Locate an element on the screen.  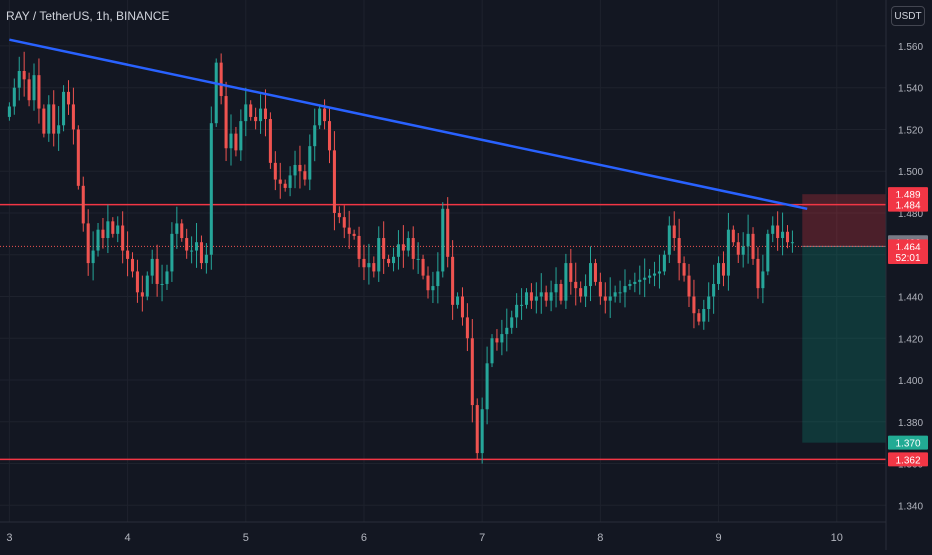
price-tick-label: 1.560 is located at coordinates (910, 47).